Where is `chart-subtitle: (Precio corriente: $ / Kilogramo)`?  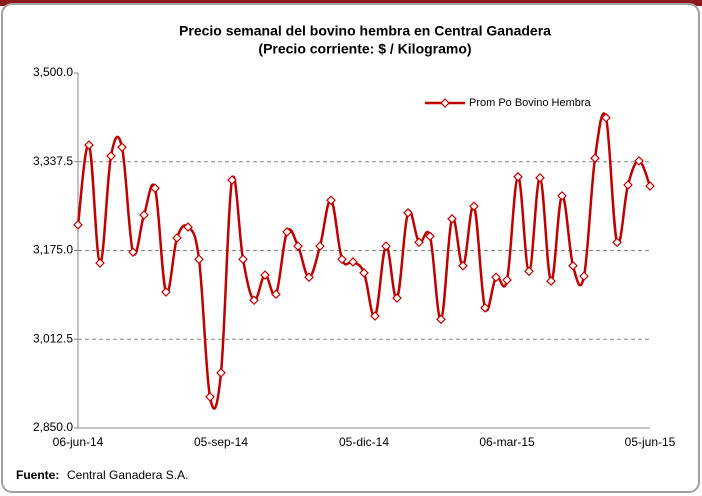 chart-subtitle: (Precio corriente: $ / Kilogramo) is located at coordinates (364, 49).